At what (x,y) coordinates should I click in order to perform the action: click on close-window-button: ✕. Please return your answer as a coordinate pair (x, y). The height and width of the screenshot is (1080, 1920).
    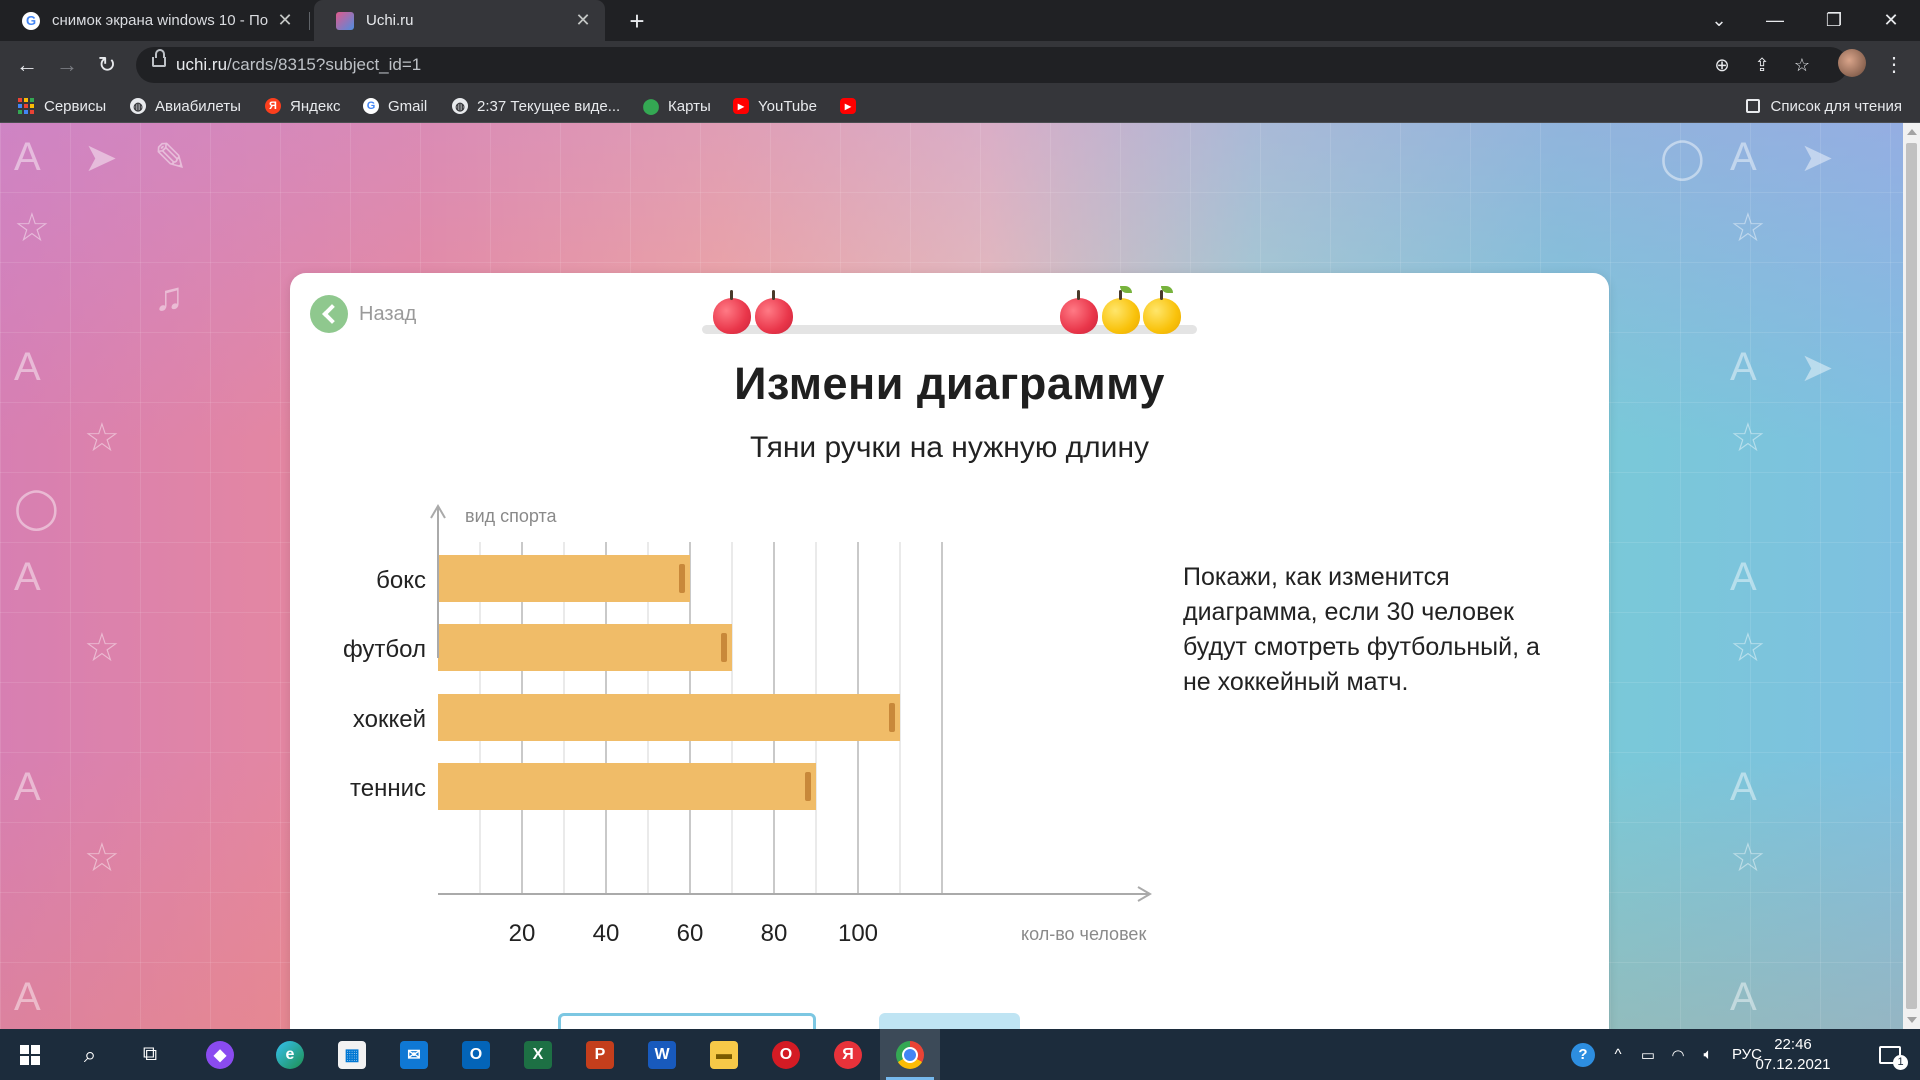
    Looking at the image, I should click on (1891, 20).